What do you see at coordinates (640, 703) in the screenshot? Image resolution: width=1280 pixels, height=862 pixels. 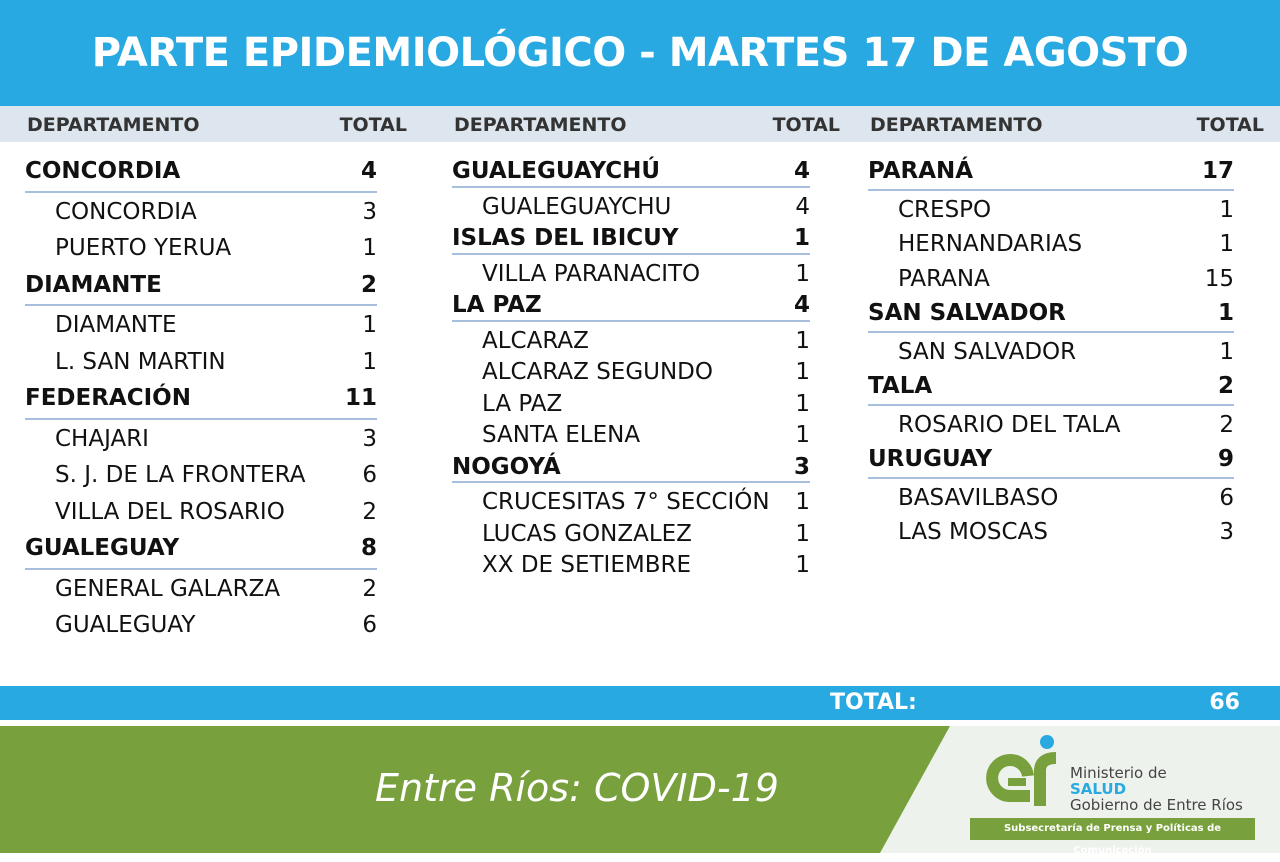 I see `total-bar` at bounding box center [640, 703].